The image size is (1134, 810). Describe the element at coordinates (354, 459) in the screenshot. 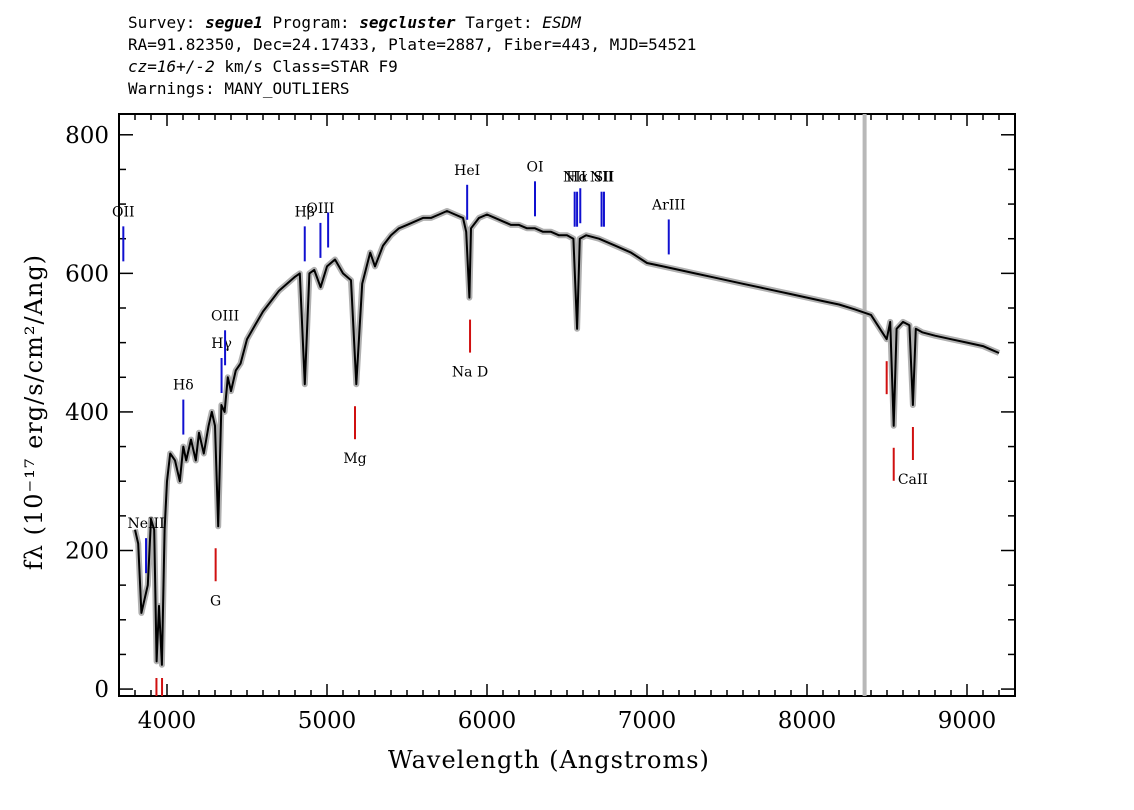

I see `spectral-line-label: Mg` at that location.